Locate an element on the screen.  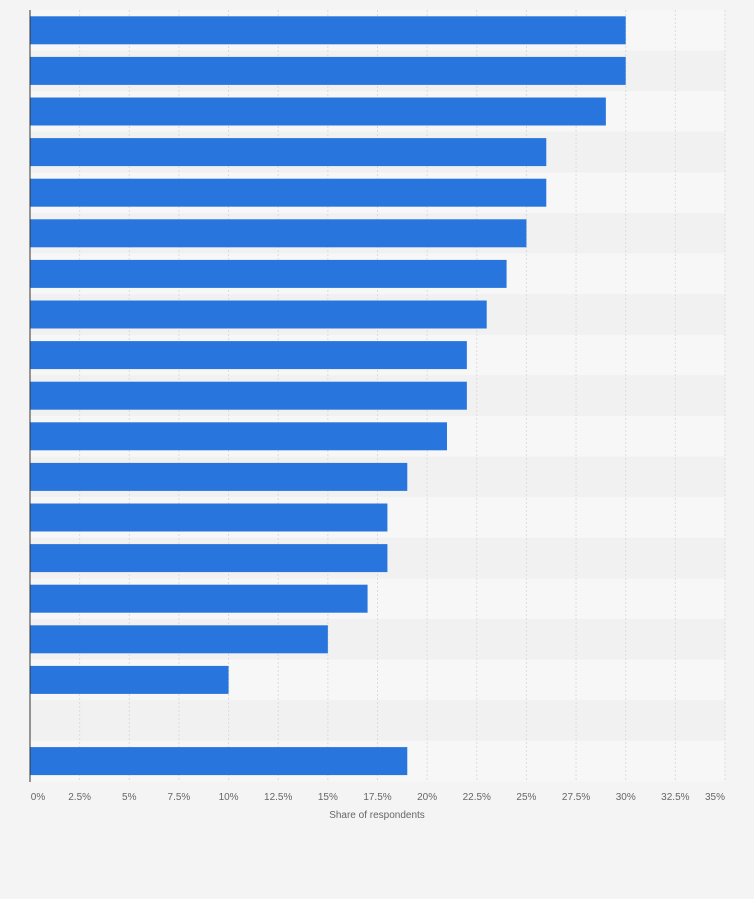
x-tick-label: 17.5% is located at coordinates (377, 797).